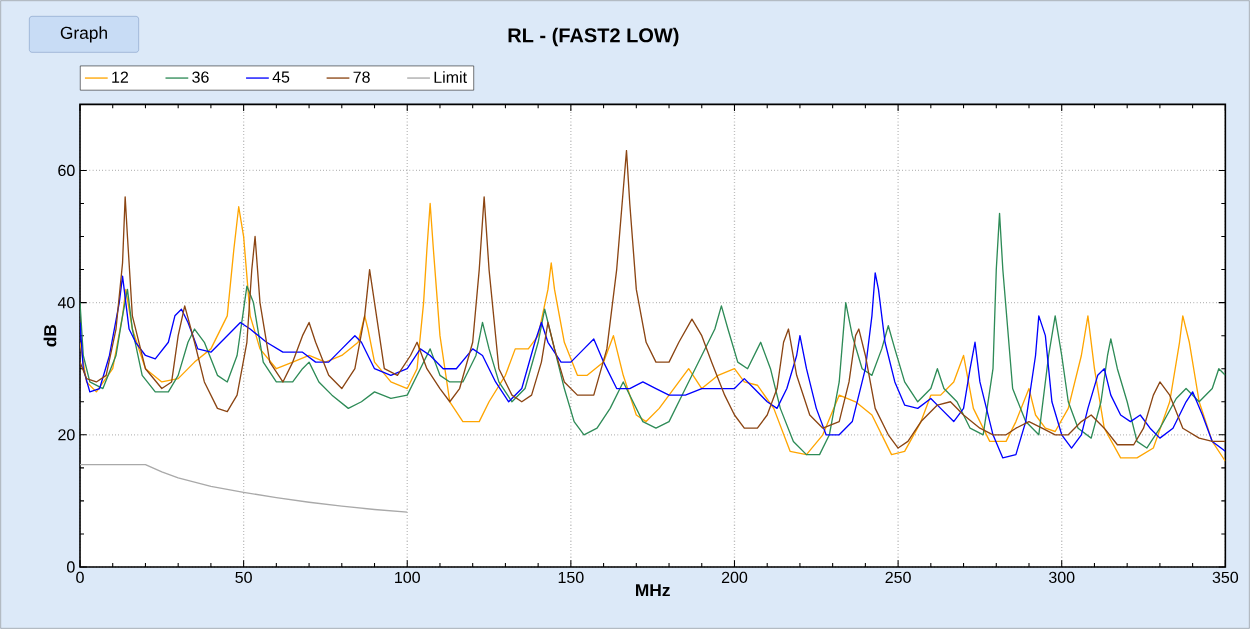 Image resolution: width=1250 pixels, height=629 pixels. I want to click on x-tick-label: 250, so click(898, 577).